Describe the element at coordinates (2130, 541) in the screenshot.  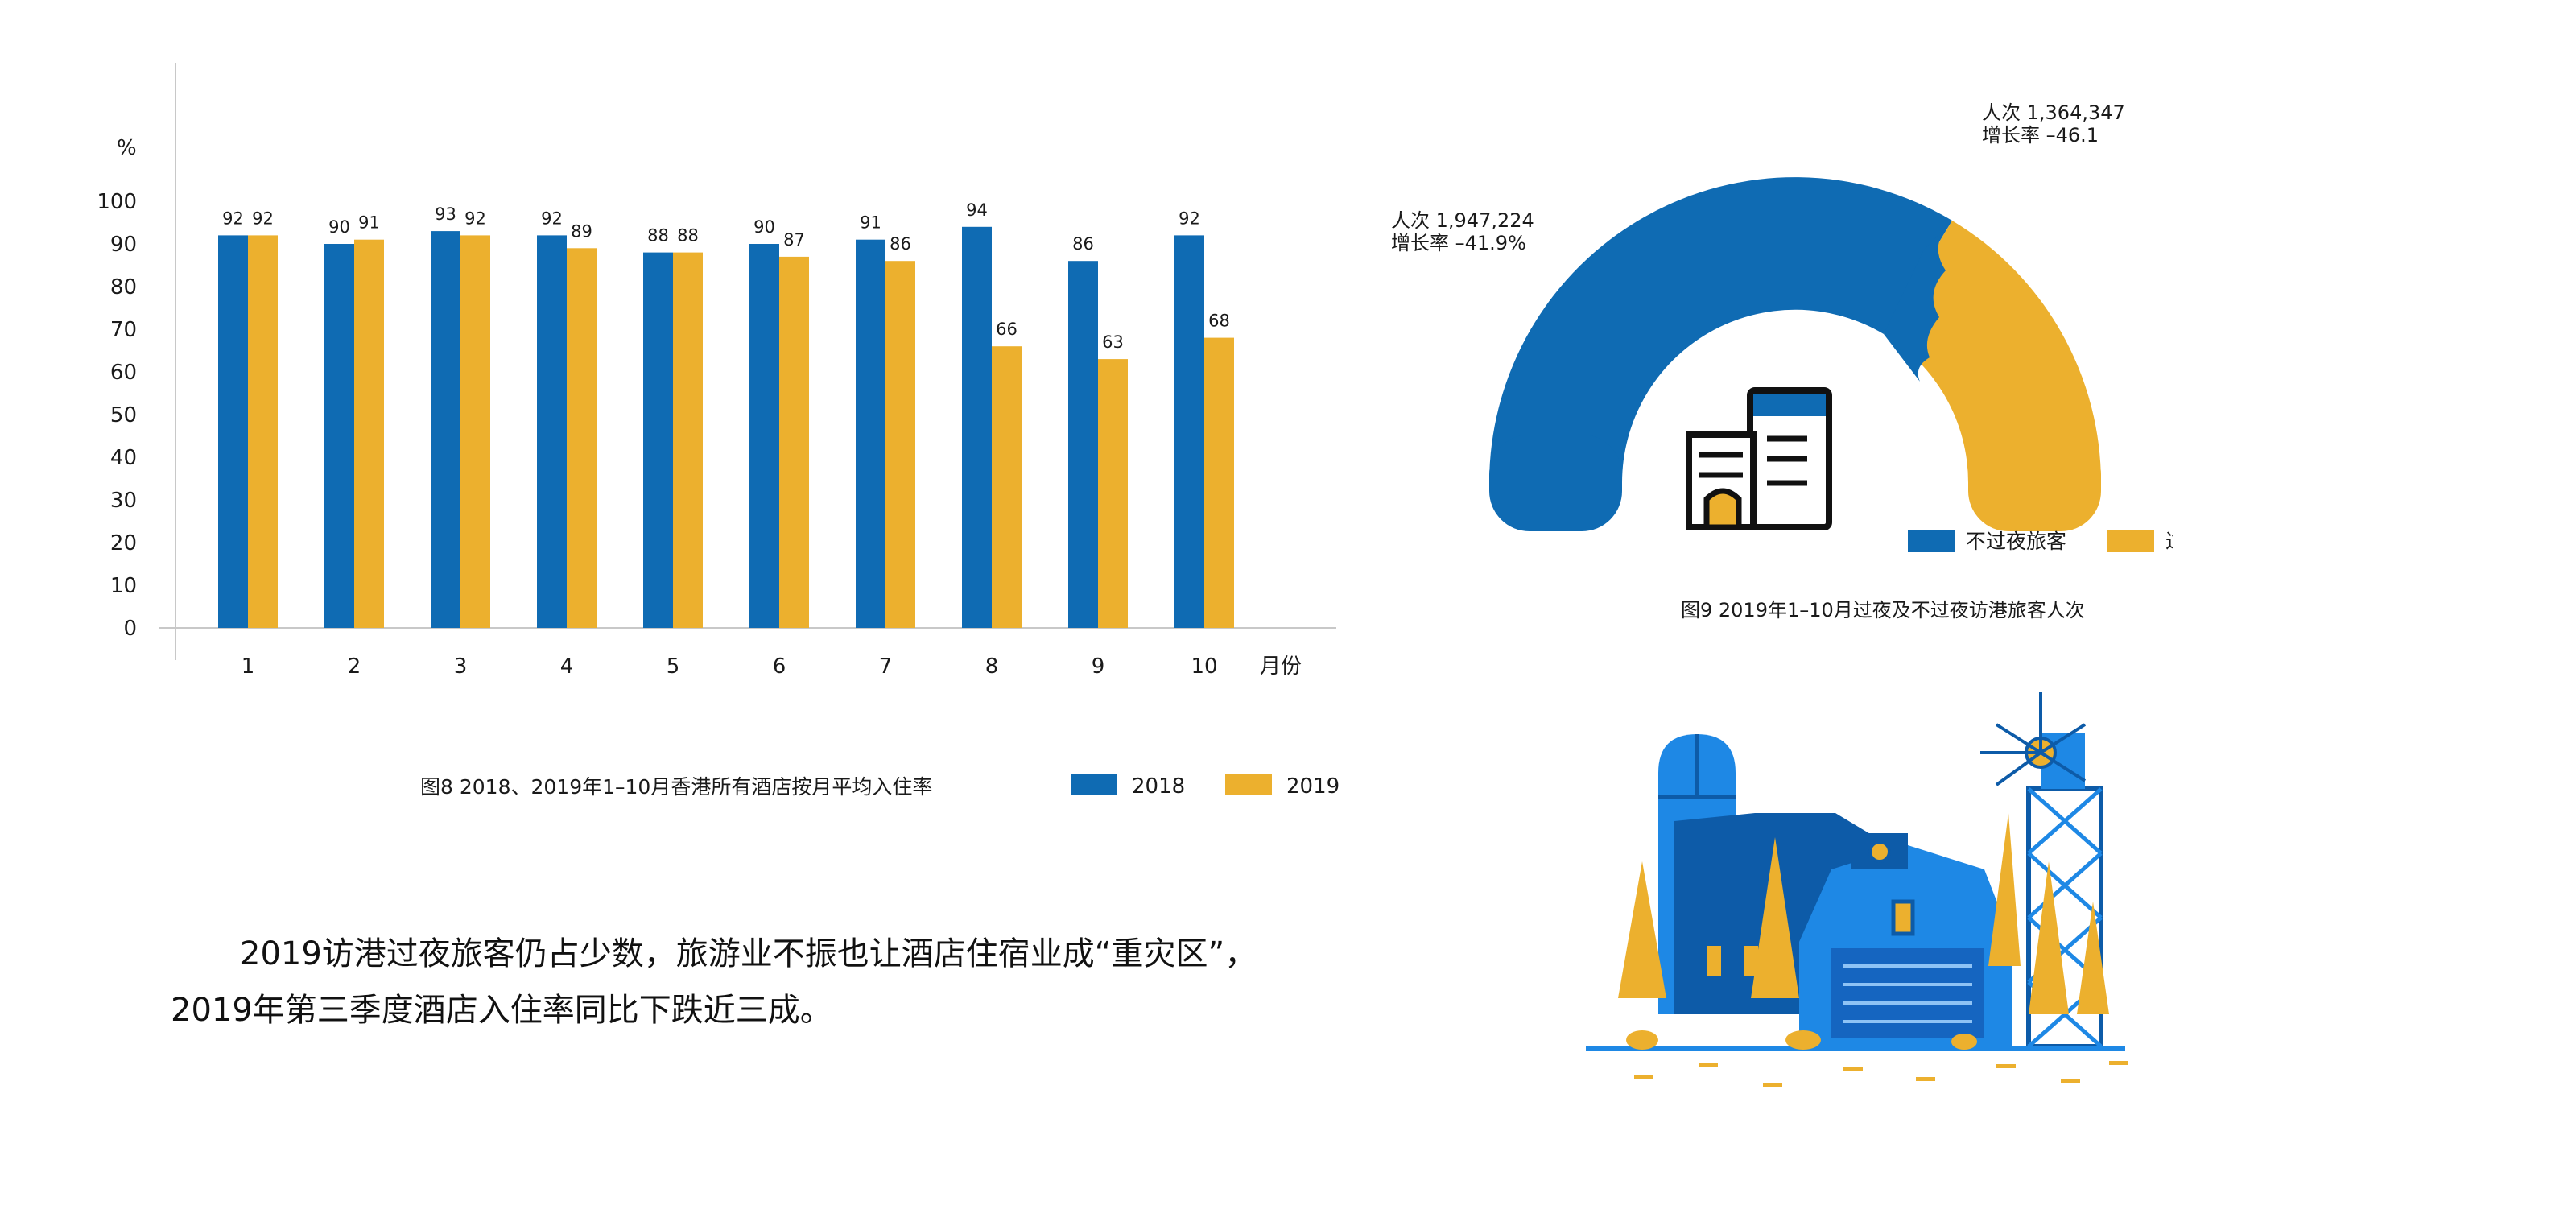
I see `legend-swatch-overnight` at that location.